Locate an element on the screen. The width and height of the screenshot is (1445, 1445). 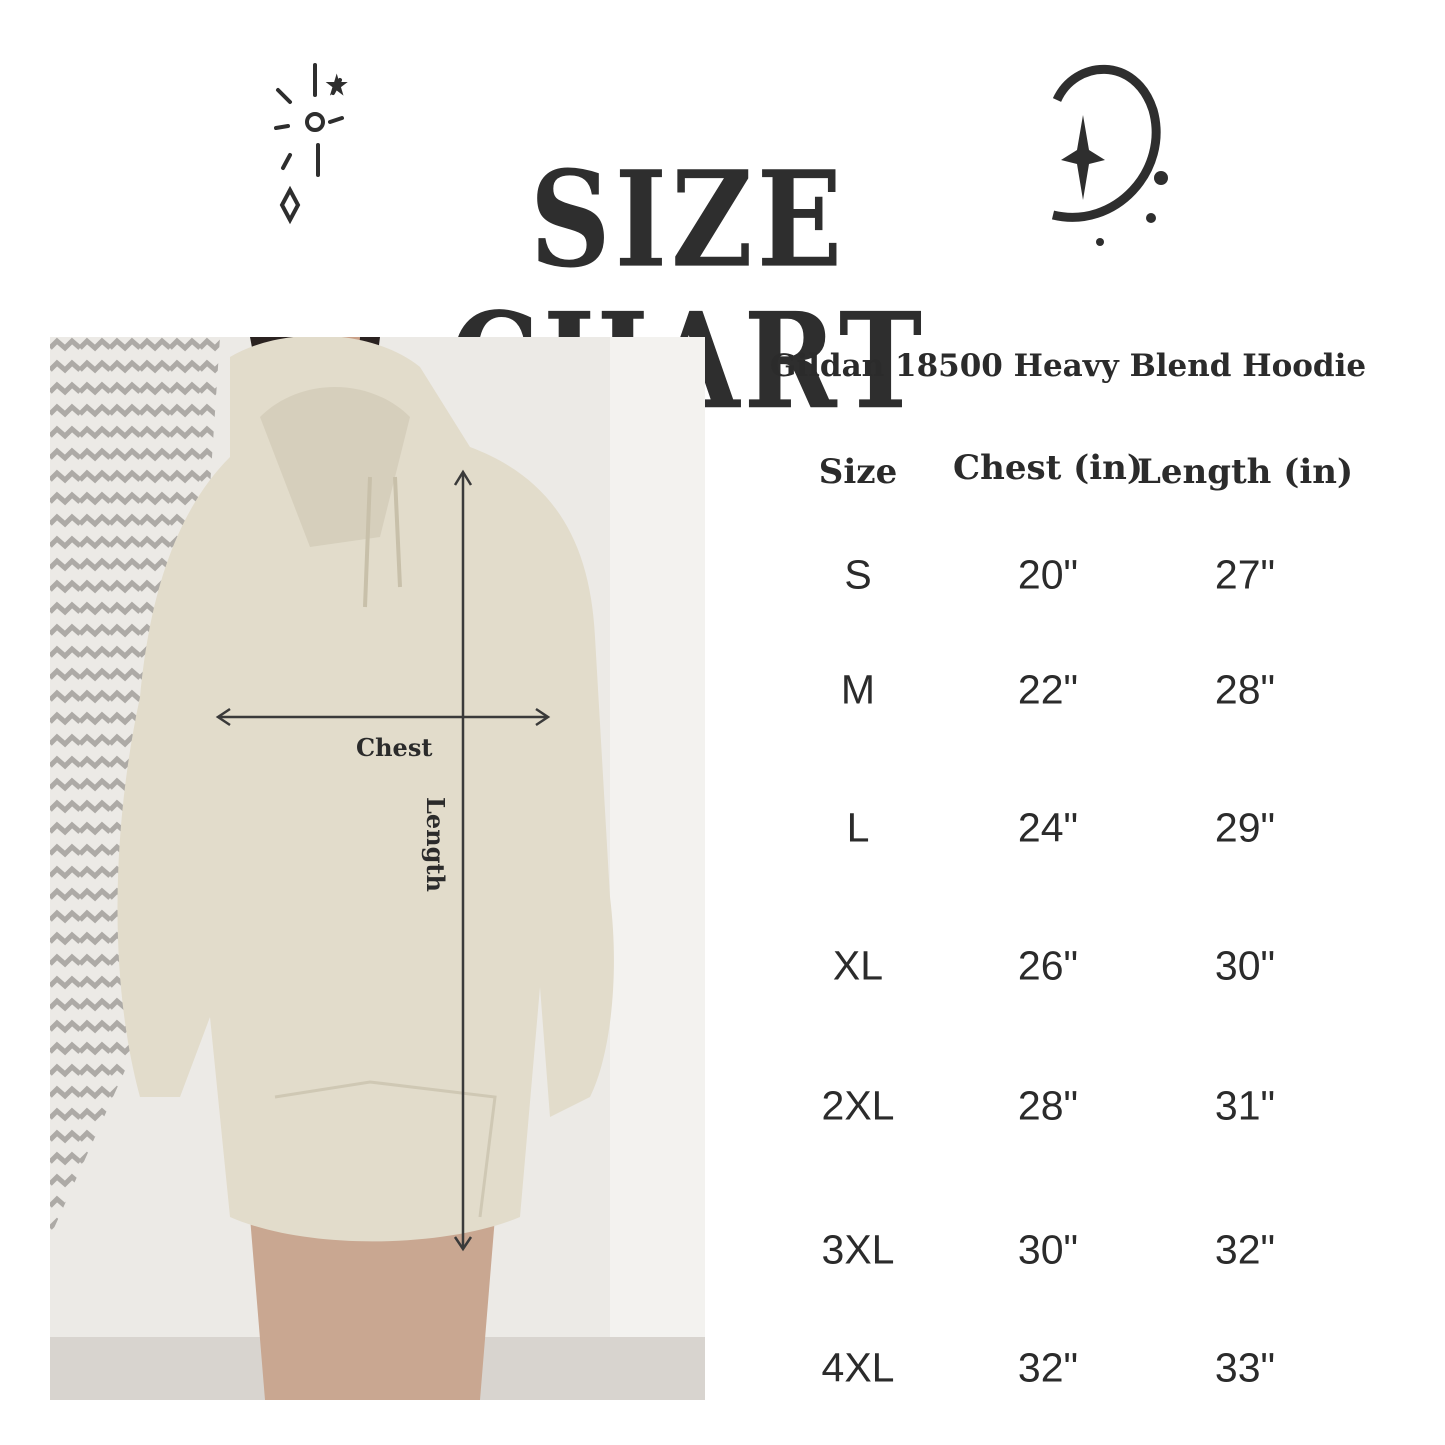
cell-length: 28" is located at coordinates (1245, 689).